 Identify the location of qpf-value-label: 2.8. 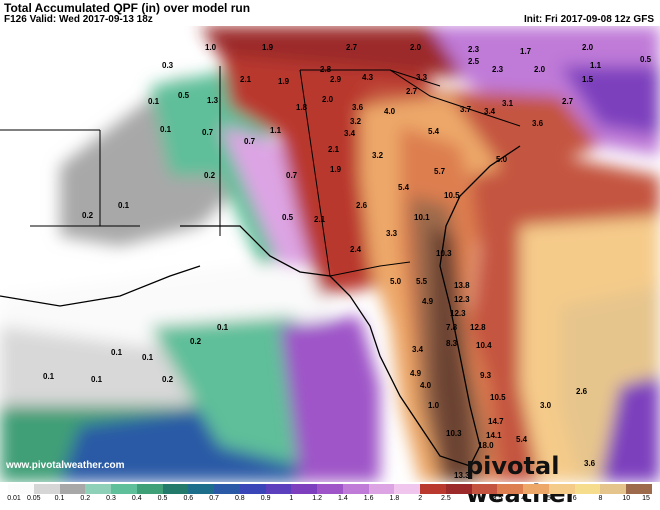
(326, 69).